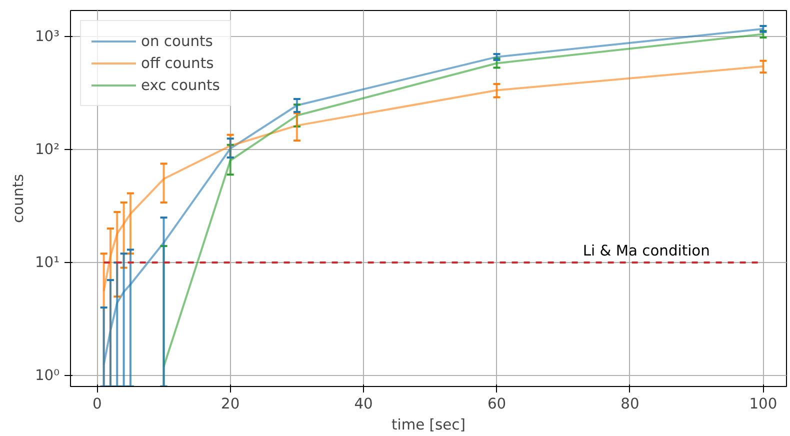  What do you see at coordinates (18, 198) in the screenshot?
I see `y-axis-title: counts` at bounding box center [18, 198].